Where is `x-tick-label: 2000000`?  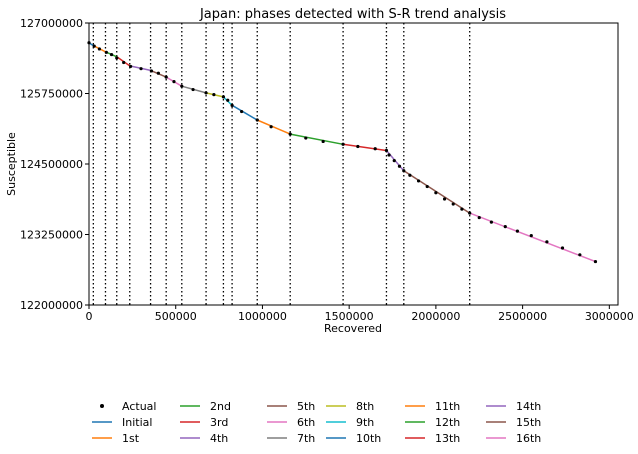 x-tick-label: 2000000 is located at coordinates (435, 316).